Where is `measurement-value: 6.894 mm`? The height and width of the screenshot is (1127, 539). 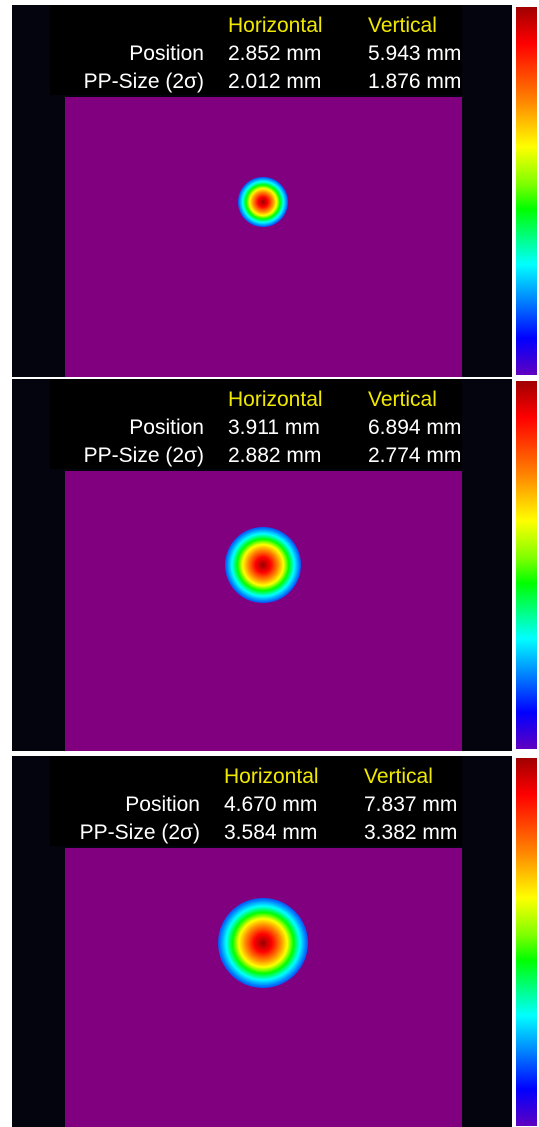 measurement-value: 6.894 mm is located at coordinates (415, 427).